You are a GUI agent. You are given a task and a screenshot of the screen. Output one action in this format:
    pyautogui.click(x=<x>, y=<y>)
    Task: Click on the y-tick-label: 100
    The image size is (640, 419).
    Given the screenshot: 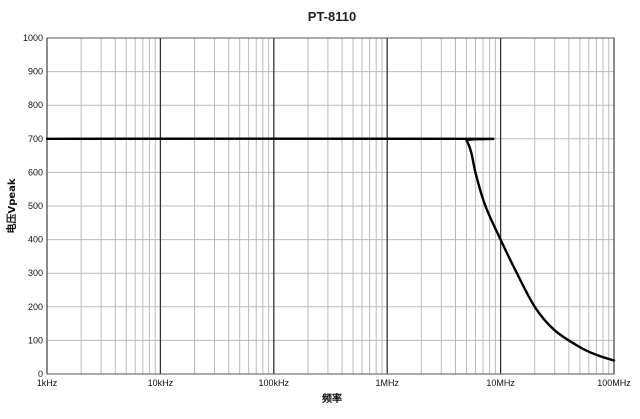 What is the action you would take?
    pyautogui.click(x=35, y=340)
    